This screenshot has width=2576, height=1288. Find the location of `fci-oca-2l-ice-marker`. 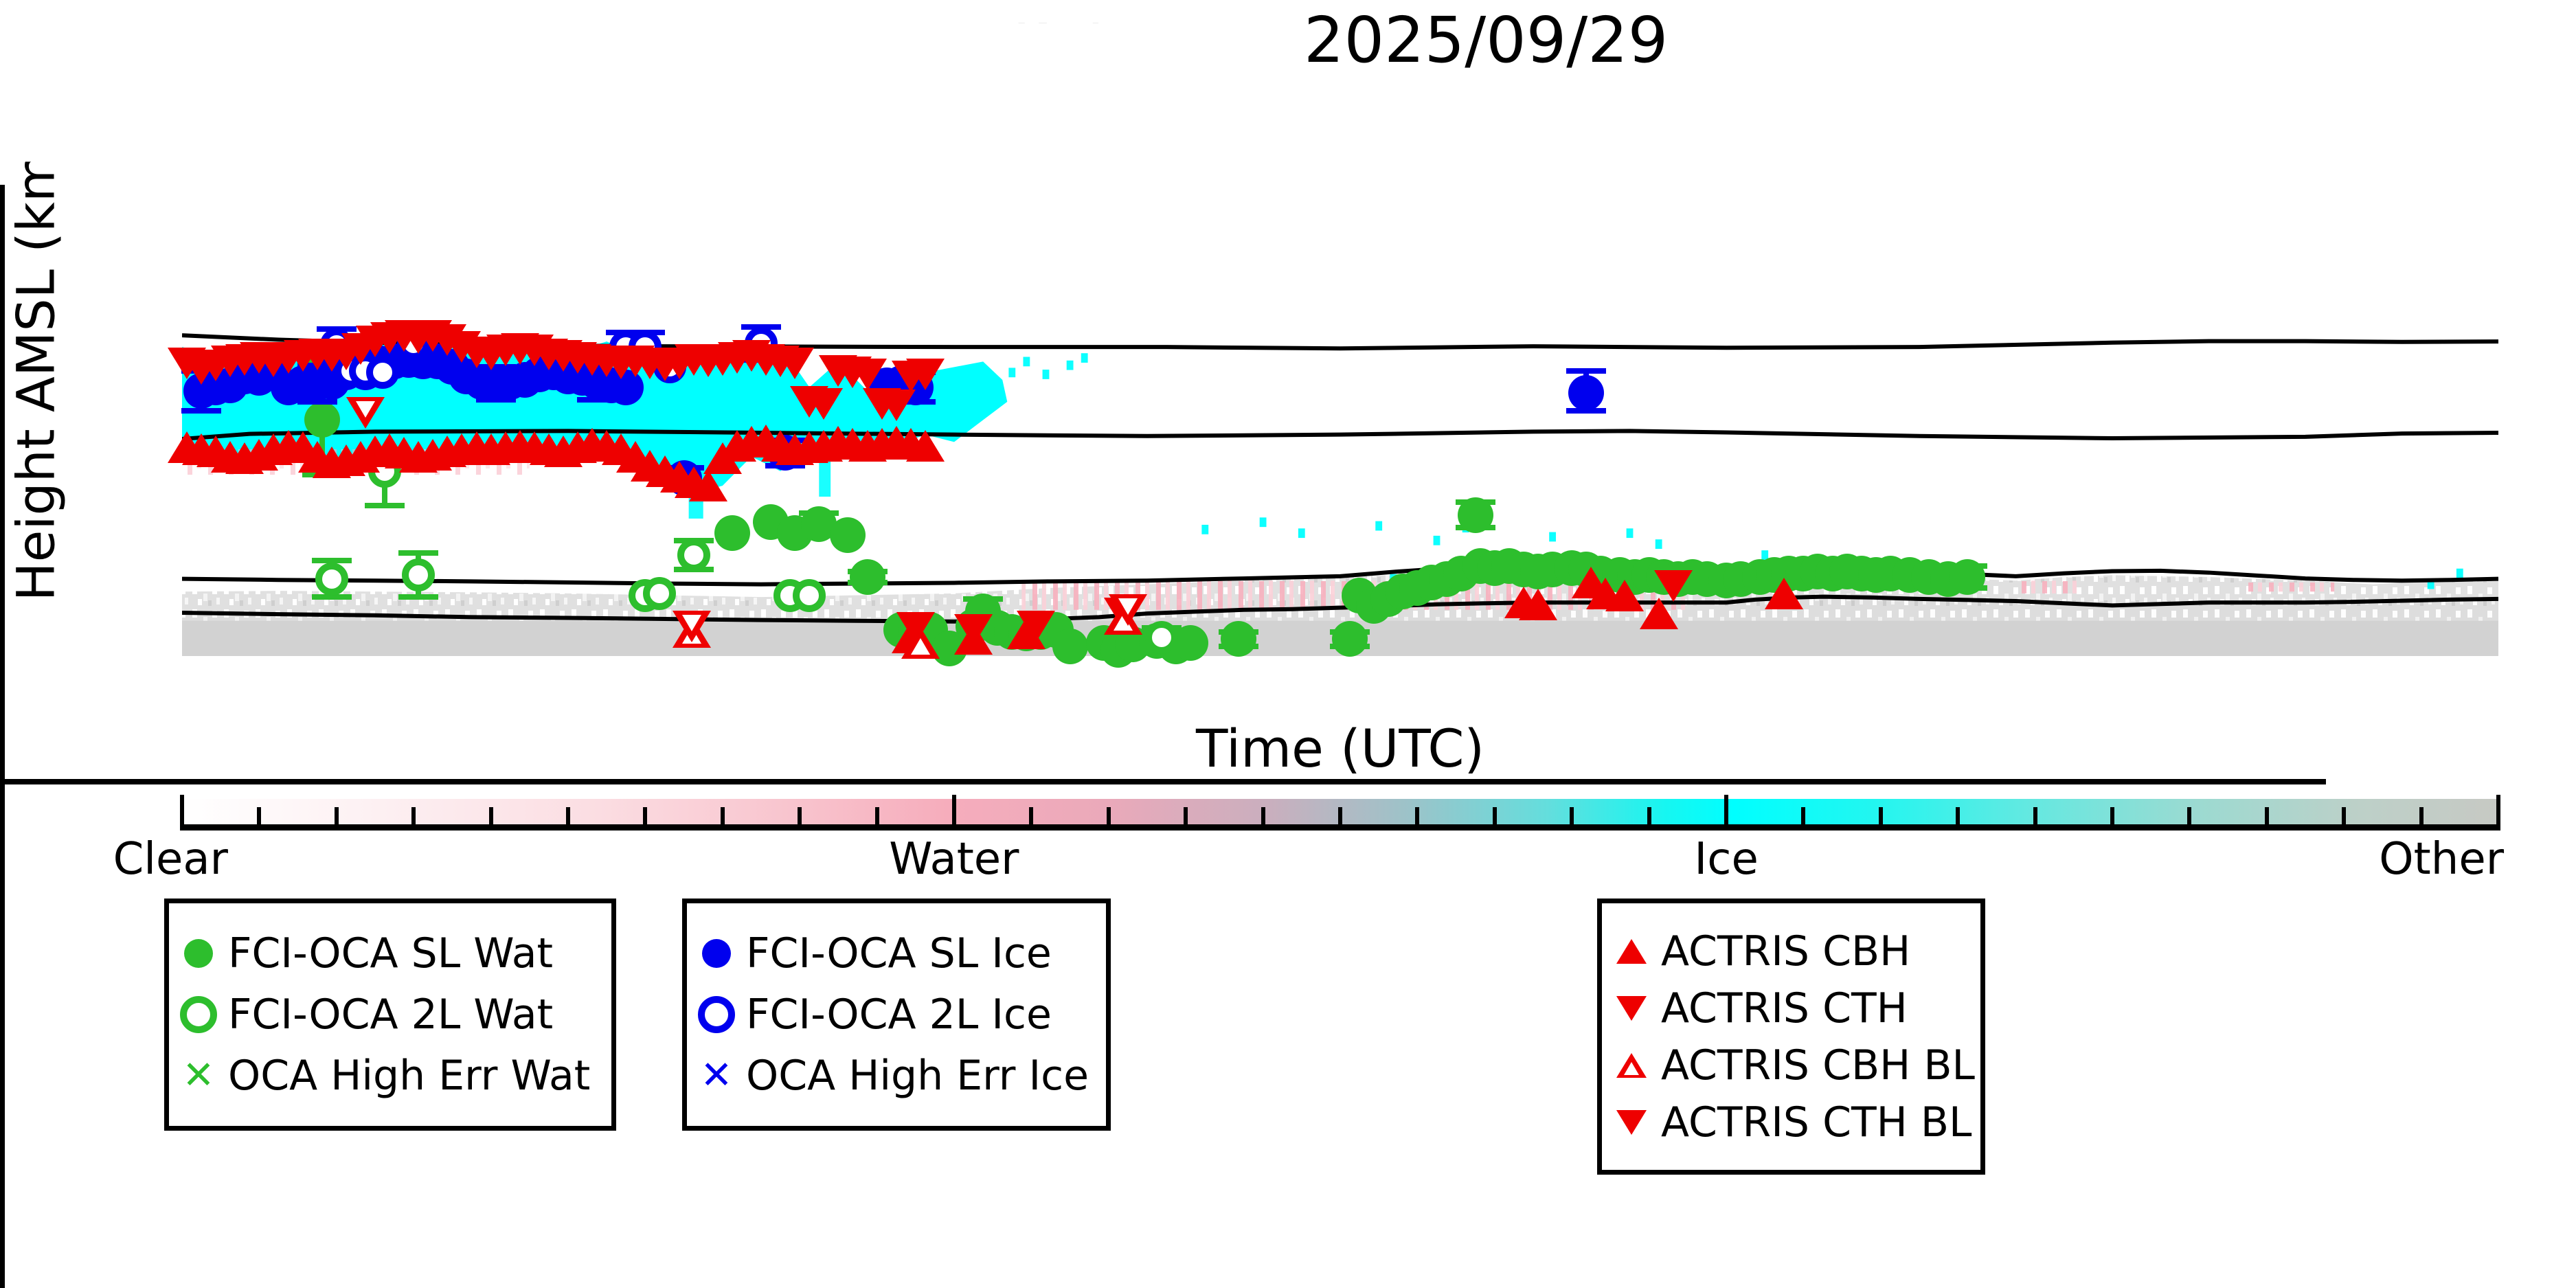

fci-oca-2l-ice-marker is located at coordinates (383, 372).